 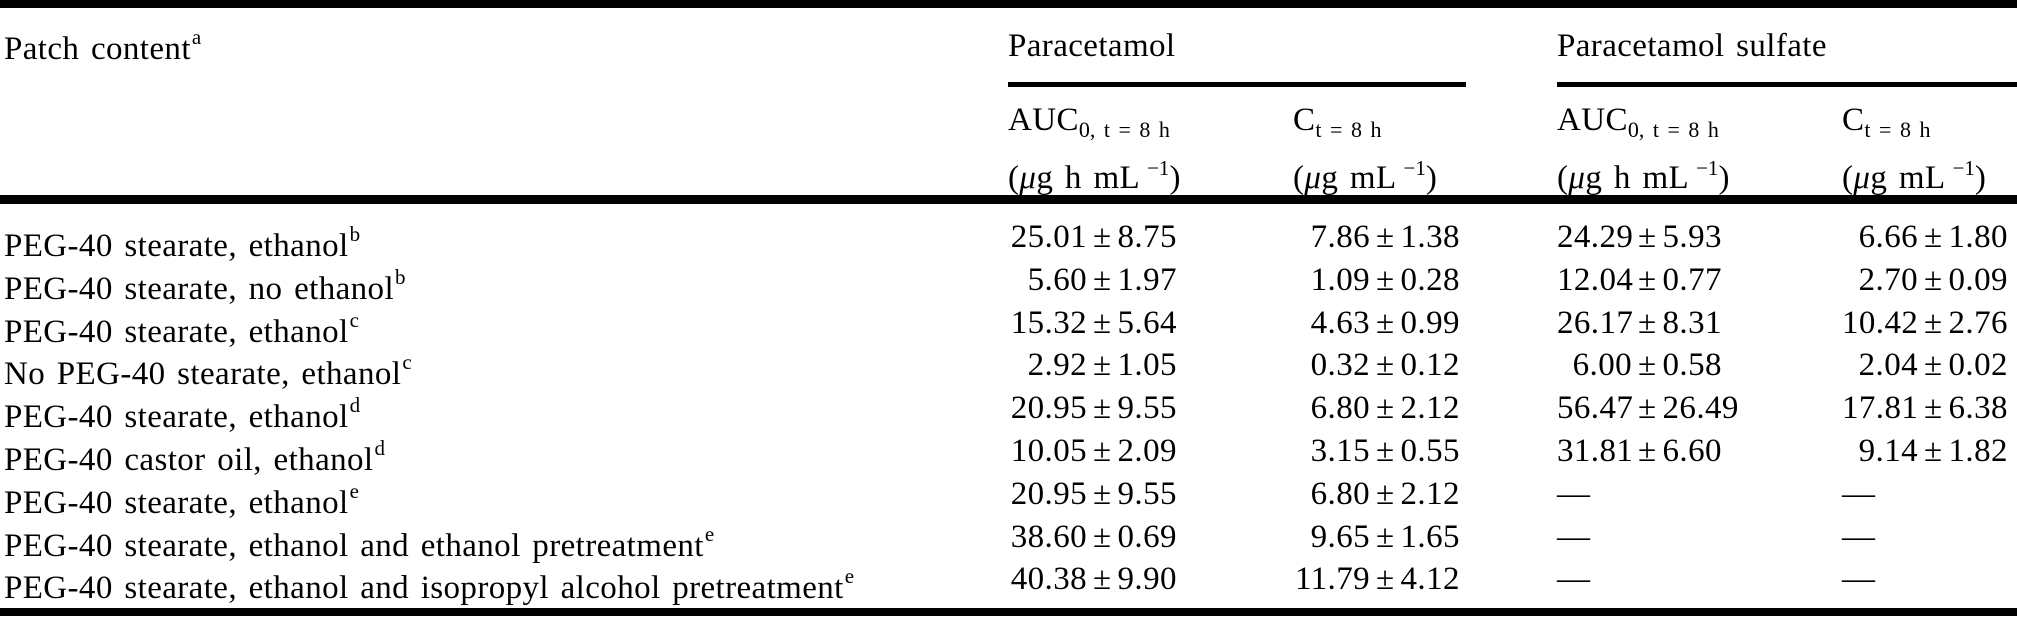 I want to click on sd-value: 9.55, so click(x=1147, y=408).